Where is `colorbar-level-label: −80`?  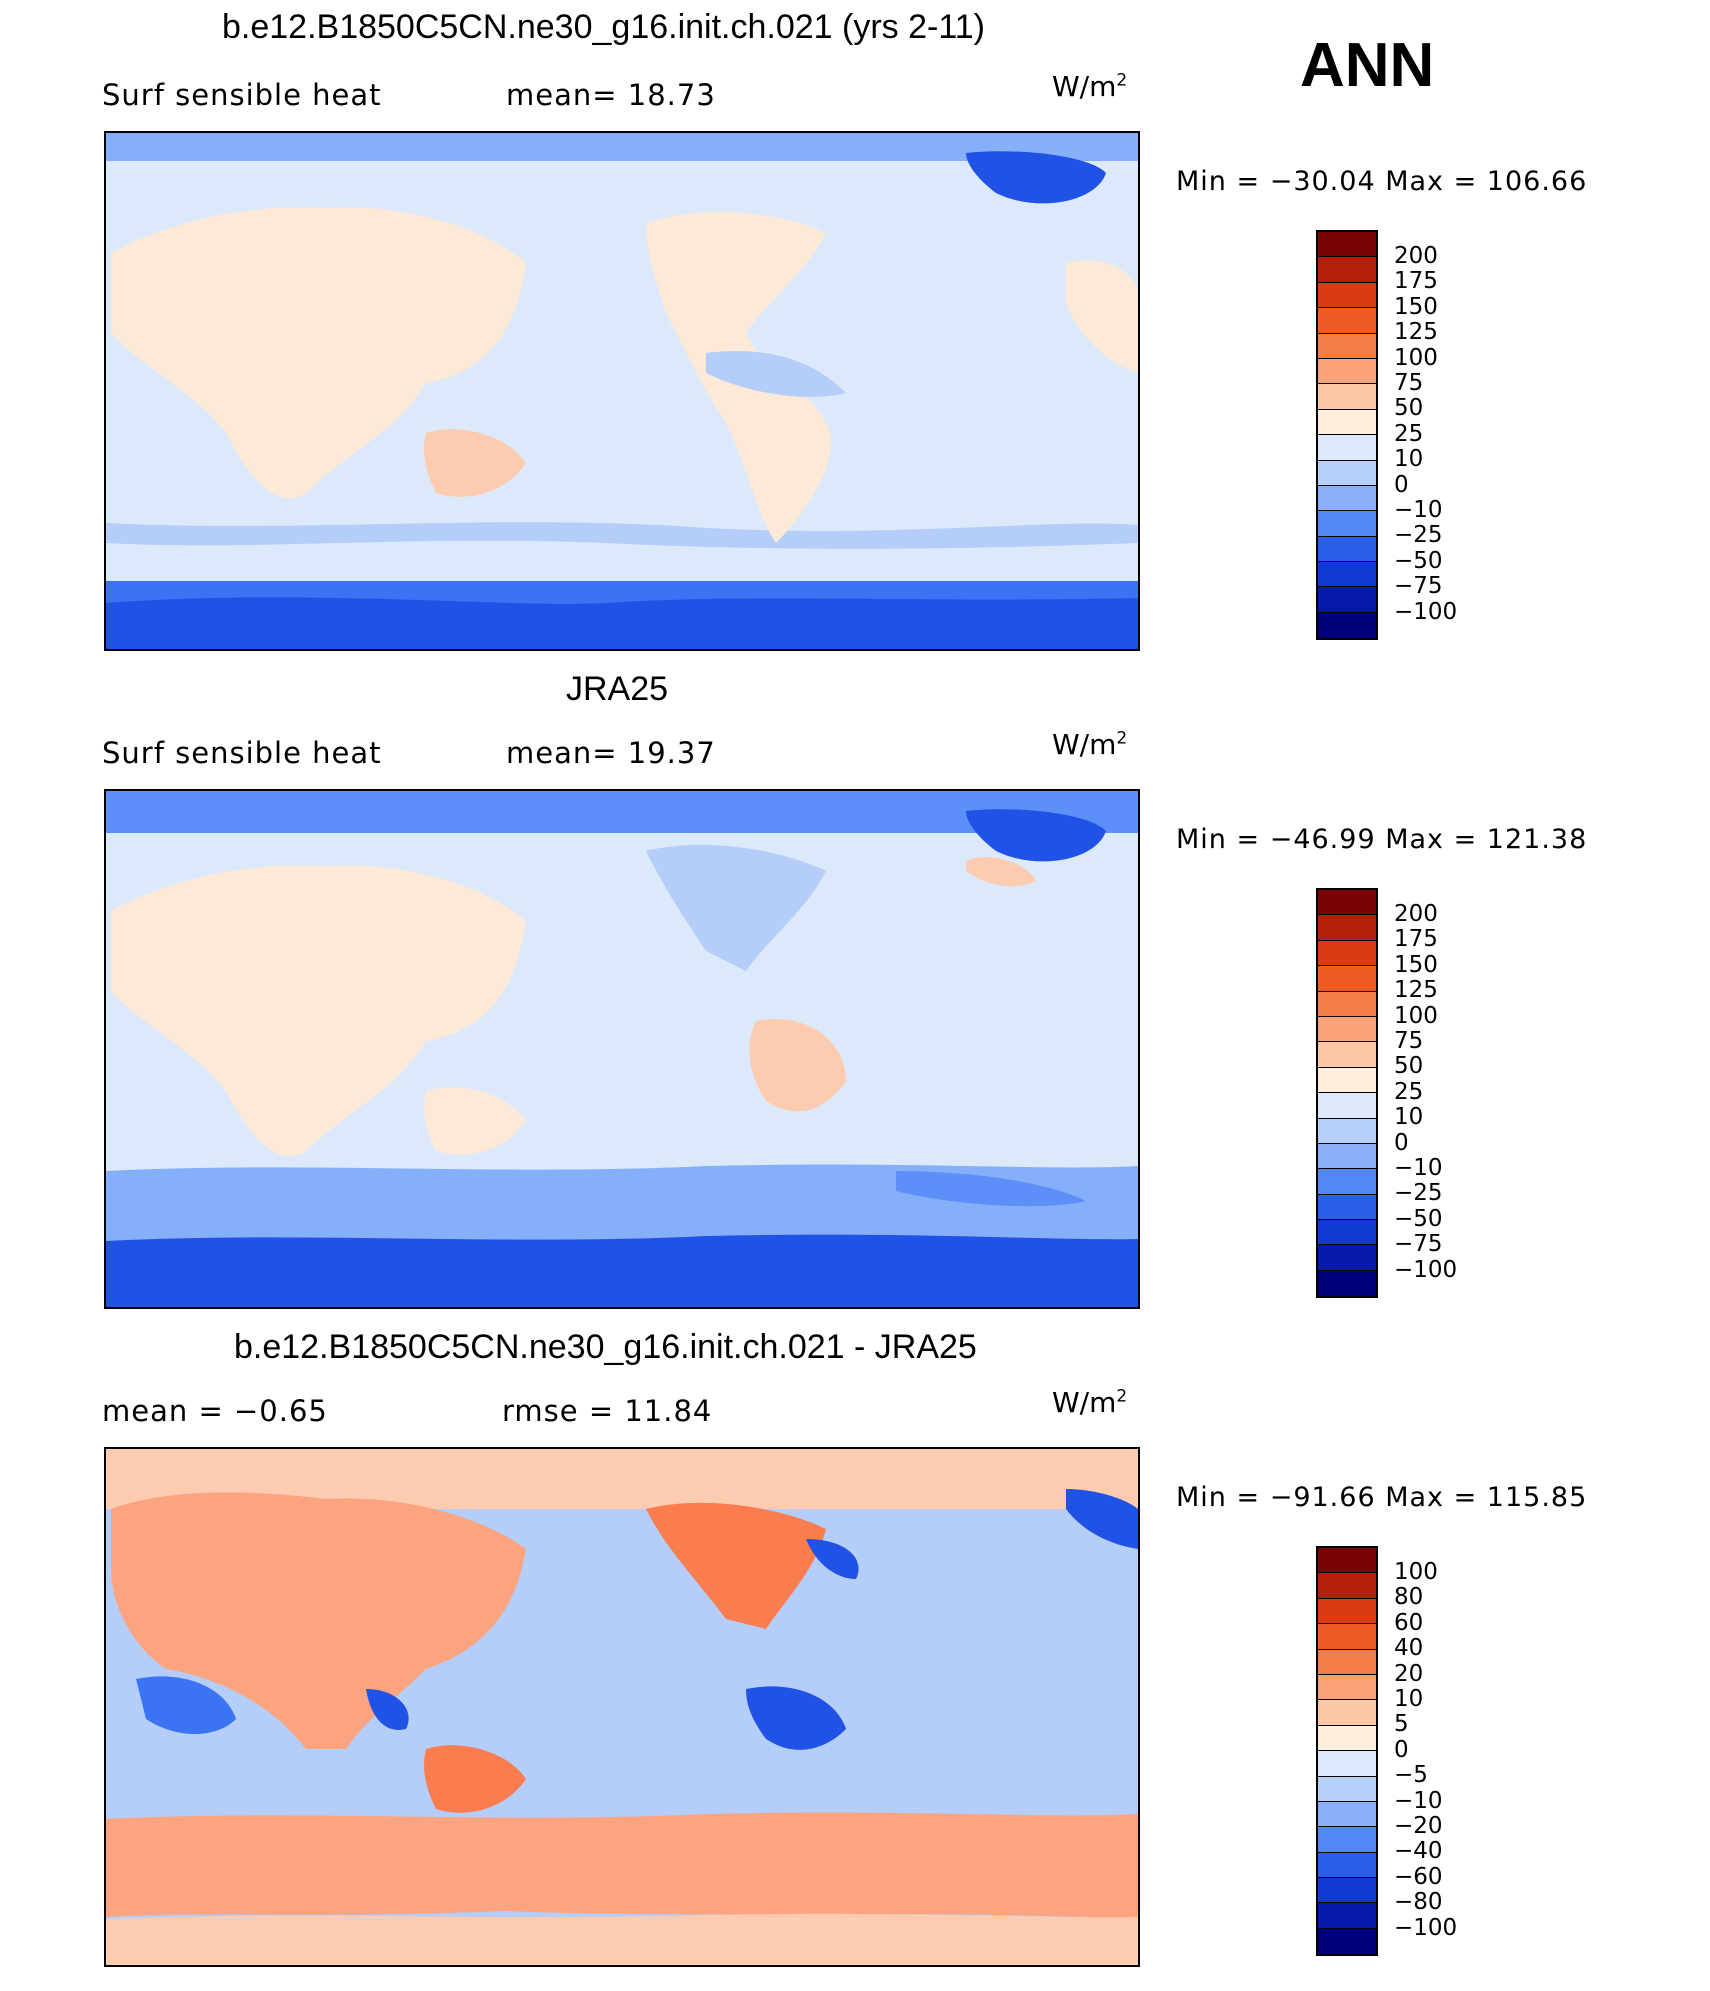
colorbar-level-label: −80 is located at coordinates (1418, 1902).